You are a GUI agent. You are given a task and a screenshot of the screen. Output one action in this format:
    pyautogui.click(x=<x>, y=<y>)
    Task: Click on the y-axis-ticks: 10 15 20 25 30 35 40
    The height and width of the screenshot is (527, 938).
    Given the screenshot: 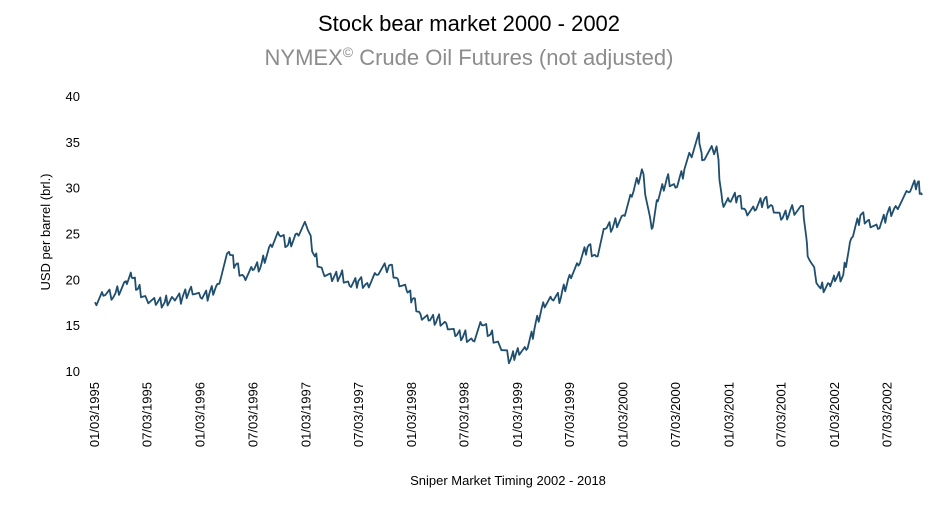 What is the action you would take?
    pyautogui.click(x=73, y=234)
    